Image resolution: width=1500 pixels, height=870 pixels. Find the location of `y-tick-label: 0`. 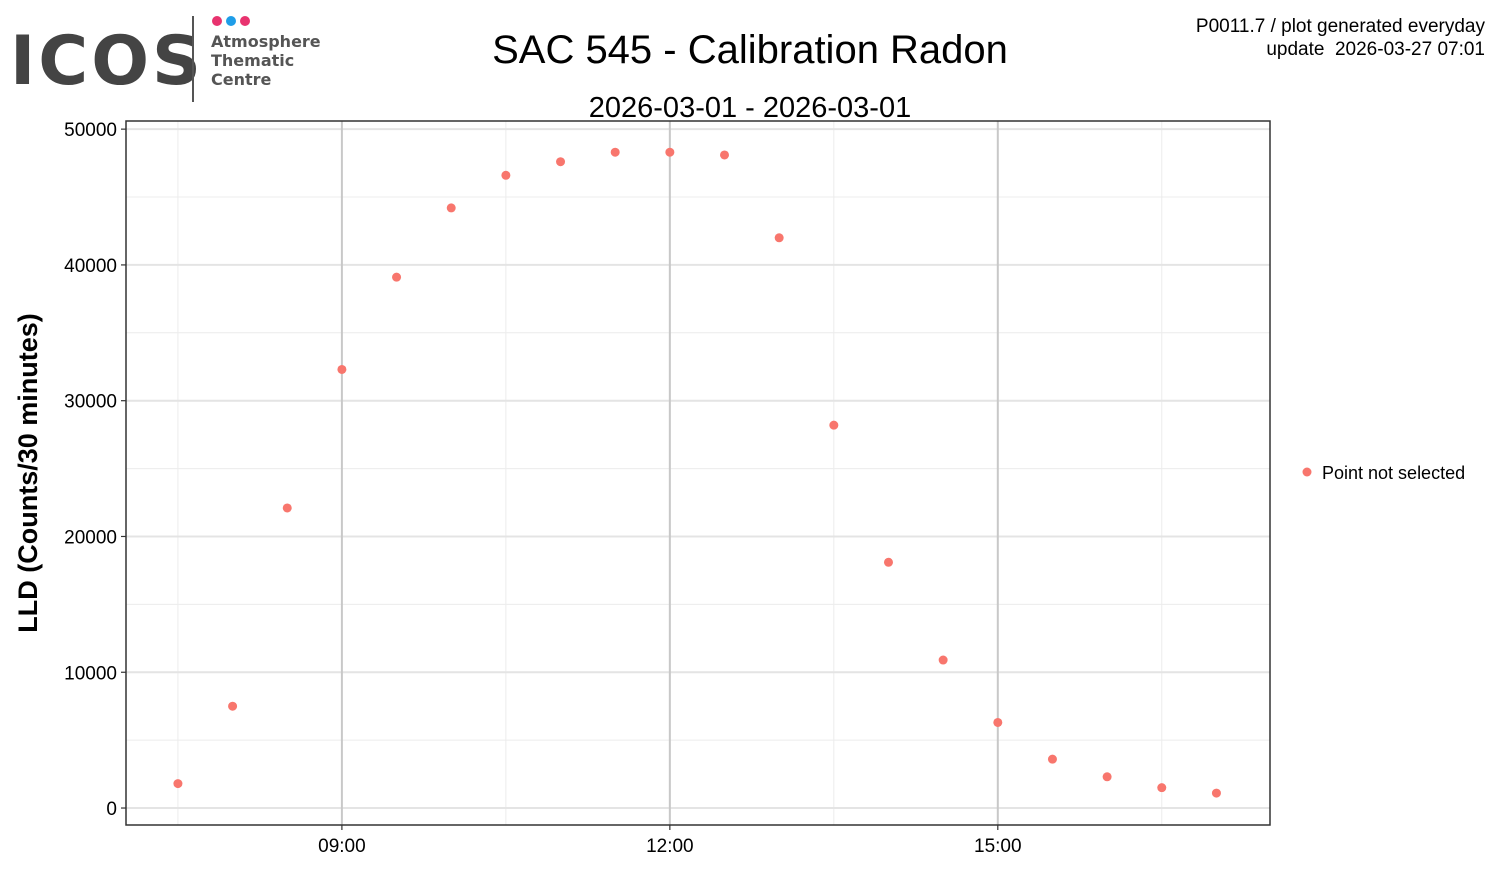

y-tick-label: 0 is located at coordinates (111, 809).